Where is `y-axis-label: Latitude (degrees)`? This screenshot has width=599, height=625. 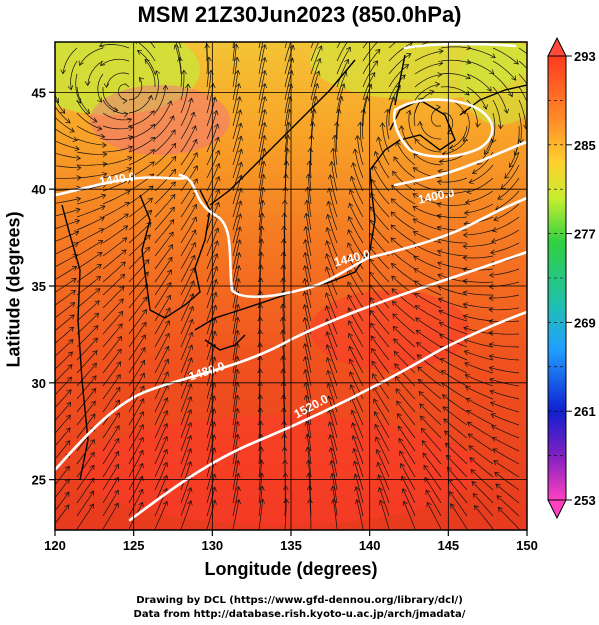
y-axis-label: Latitude (degrees) is located at coordinates (13, 289).